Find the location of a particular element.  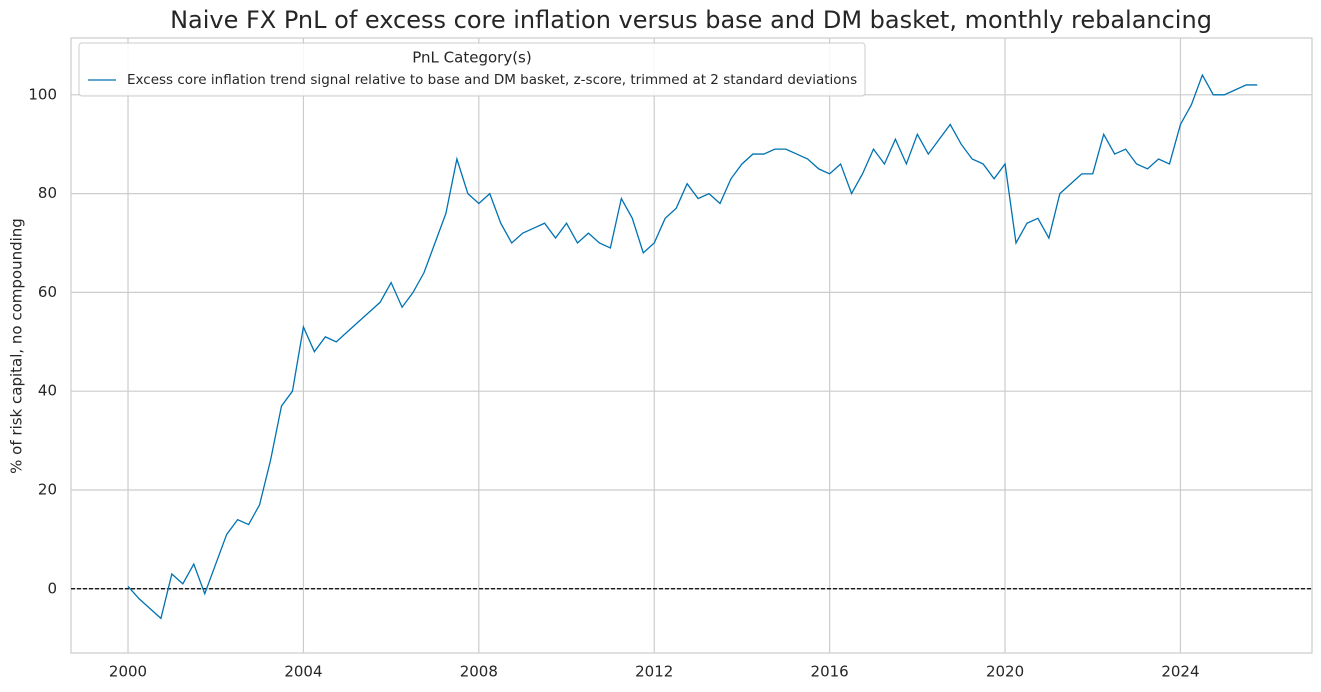

y-tick-label: 0 is located at coordinates (52, 588).